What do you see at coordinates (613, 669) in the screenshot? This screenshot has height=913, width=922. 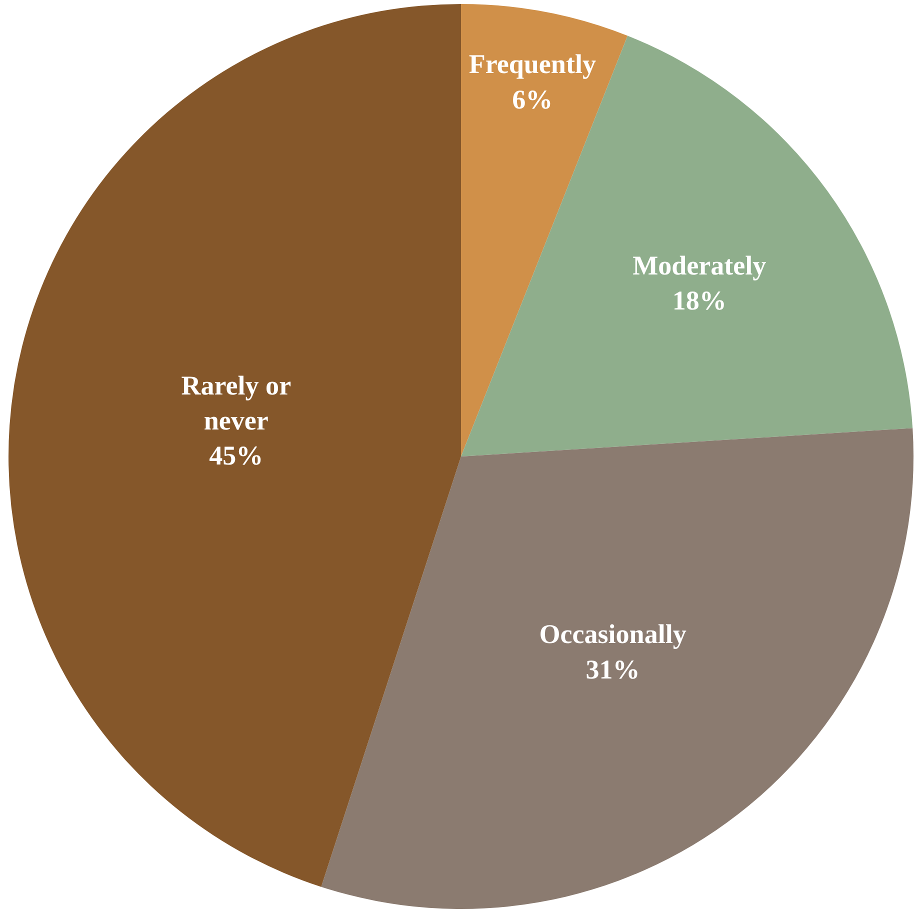 I see `data-label: 31%` at bounding box center [613, 669].